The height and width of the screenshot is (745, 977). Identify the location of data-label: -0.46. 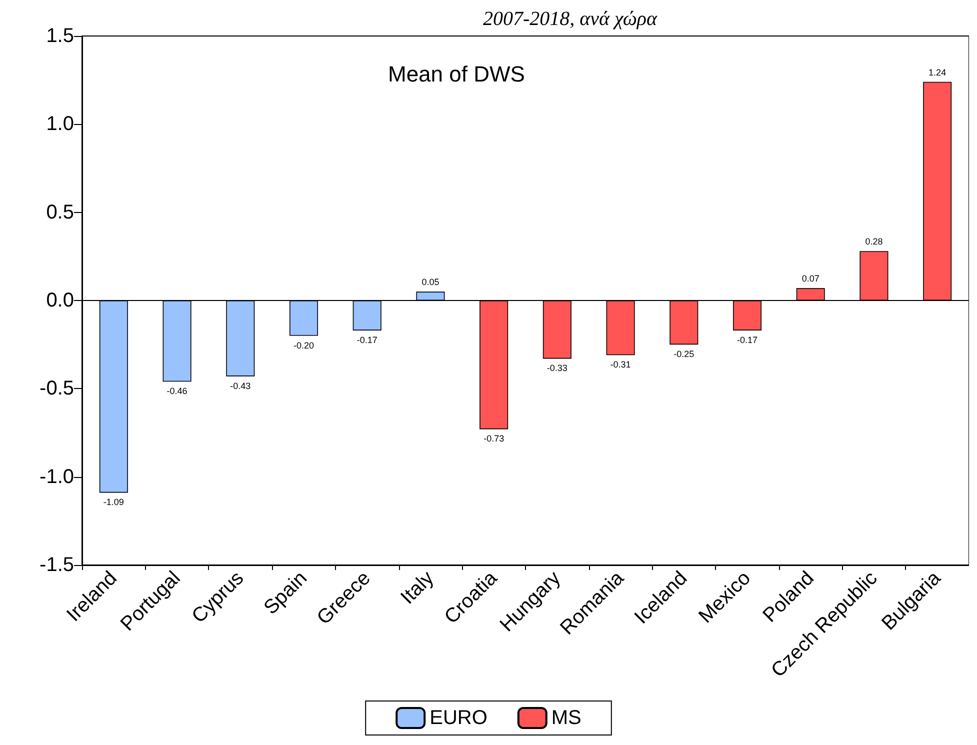
(177, 391).